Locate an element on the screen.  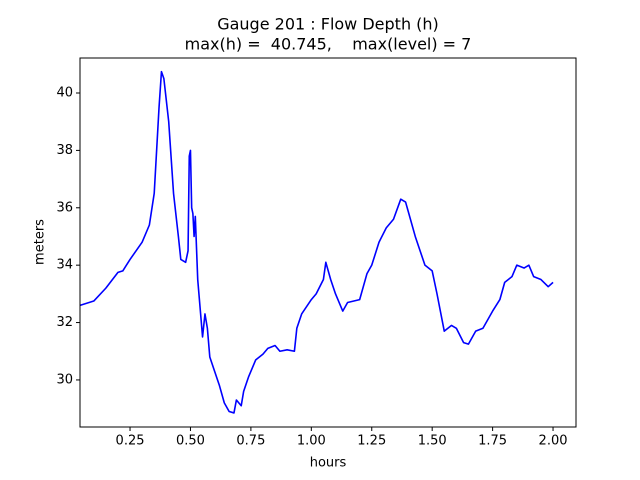
x-tick-label: 1.75 is located at coordinates (492, 441).